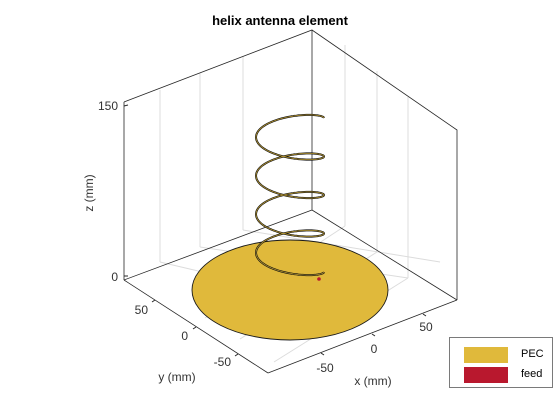 The image size is (560, 420). Describe the element at coordinates (374, 349) in the screenshot. I see `x-tick-label: 0` at that location.